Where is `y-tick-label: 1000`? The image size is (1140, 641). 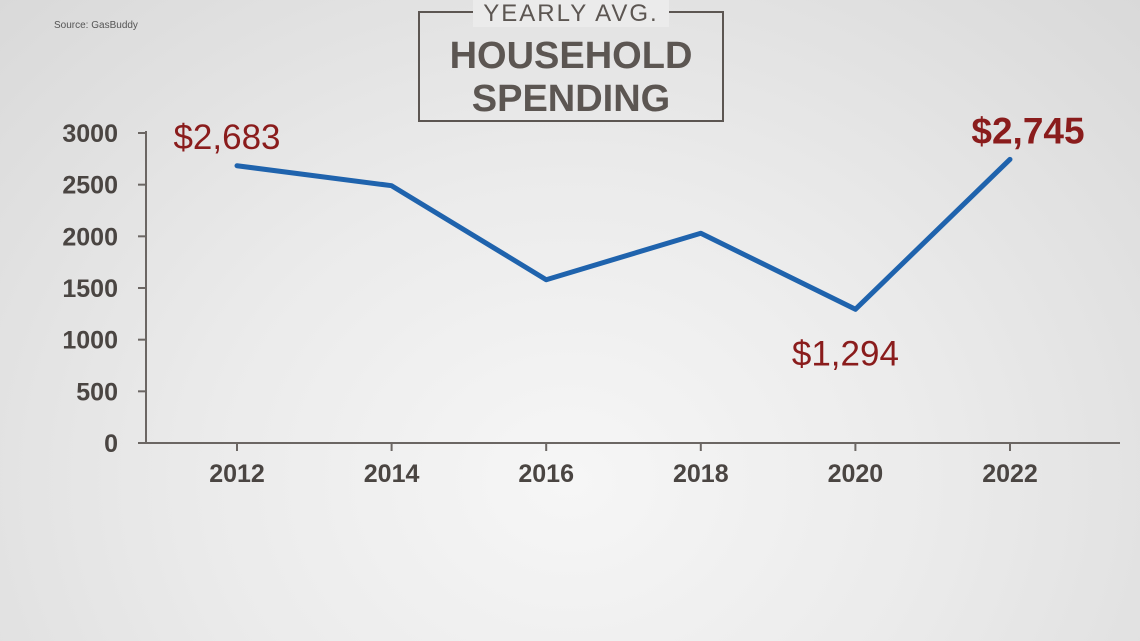 y-tick-label: 1000 is located at coordinates (90, 341).